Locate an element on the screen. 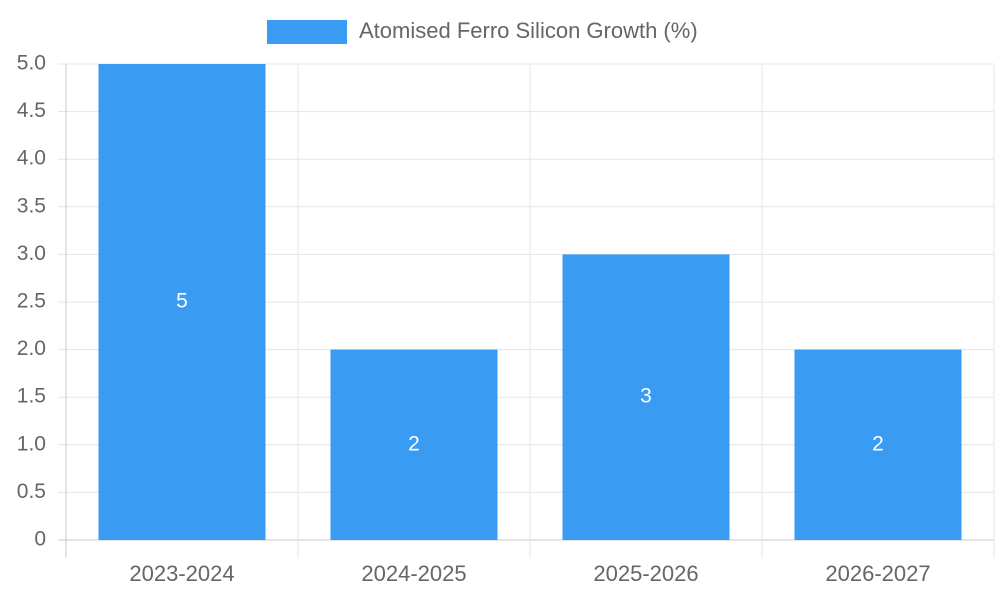  bar-data-label: 3 is located at coordinates (646, 396).